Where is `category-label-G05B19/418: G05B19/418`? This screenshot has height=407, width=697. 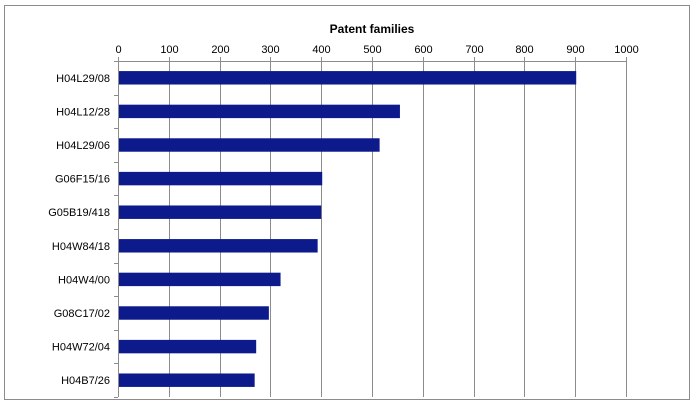 category-label-G05B19/418: G05B19/418 is located at coordinates (79, 213).